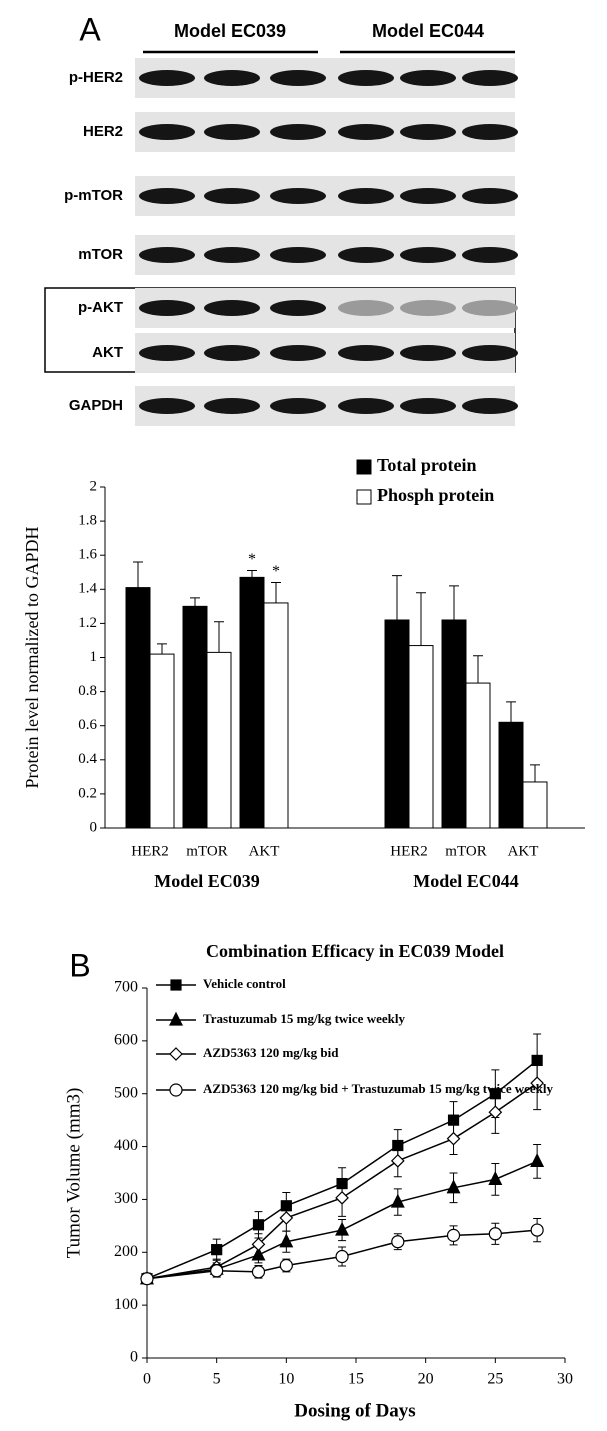 The height and width of the screenshot is (1431, 607). I want to click on x-tick-label: 20, so click(426, 1379).